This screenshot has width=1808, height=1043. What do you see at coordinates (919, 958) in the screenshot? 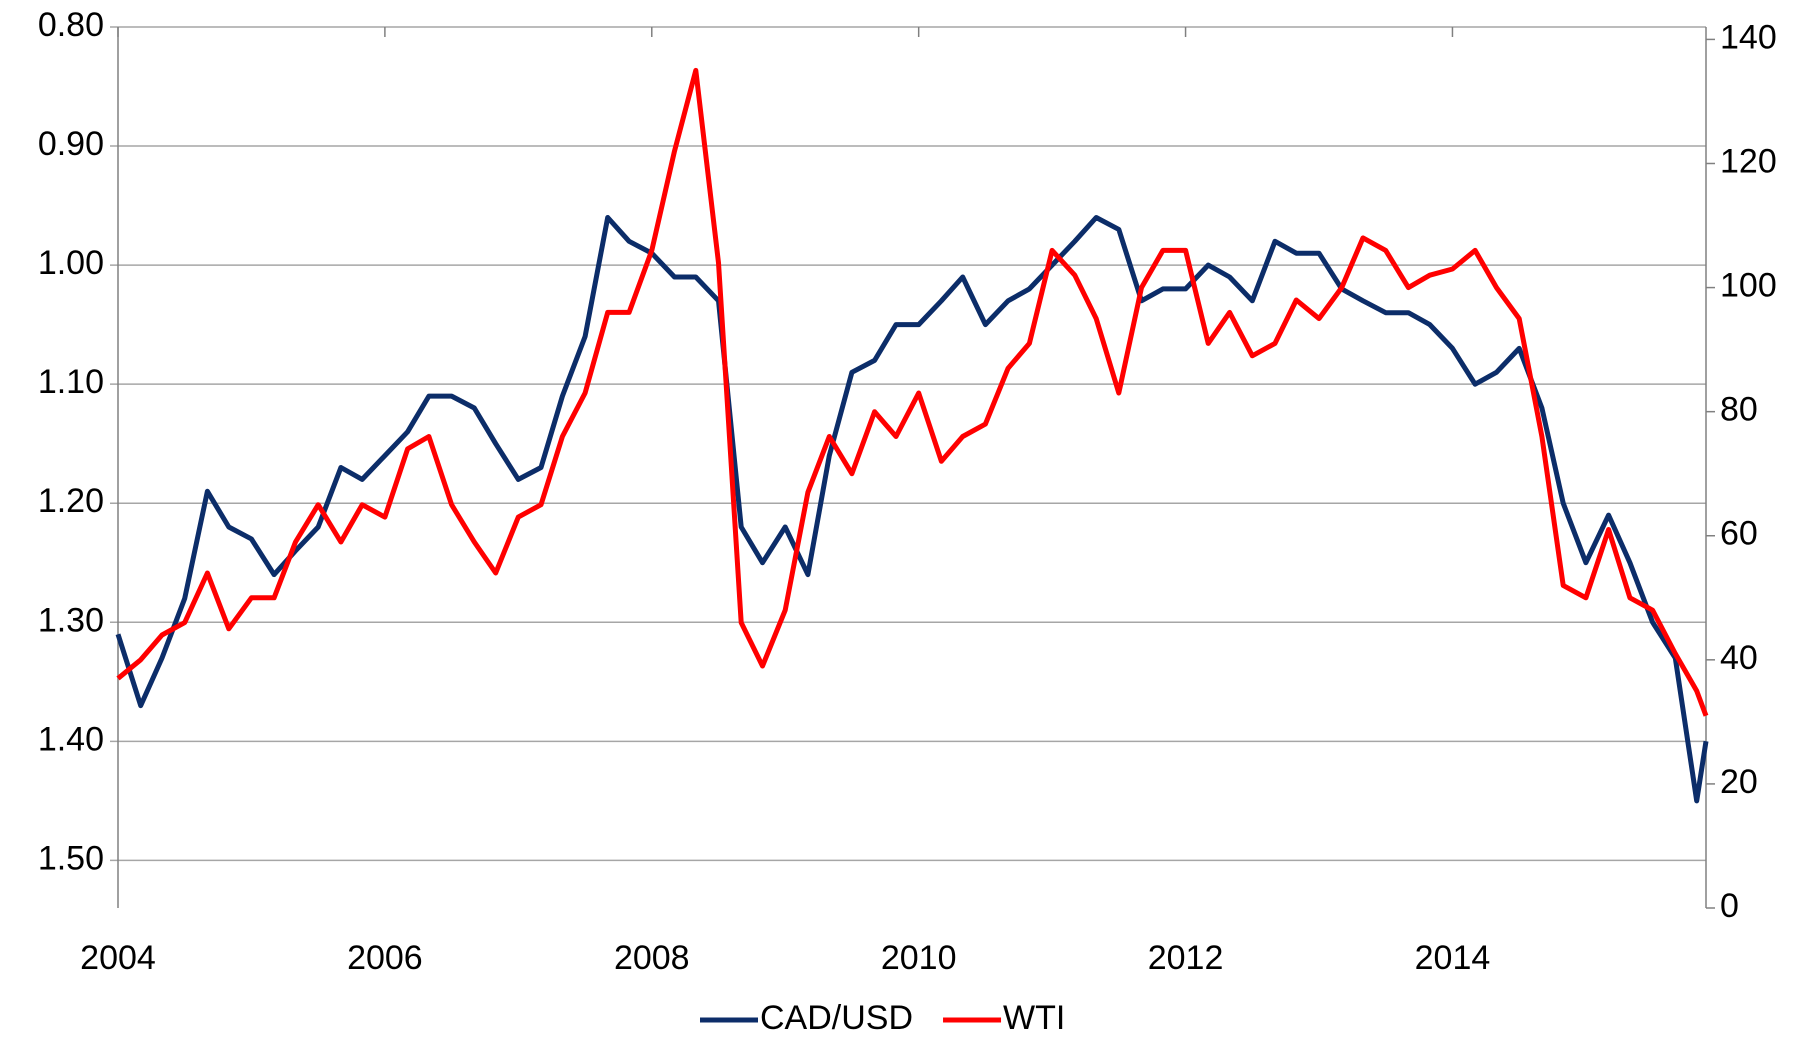
I see `x-tick-label: 2010` at bounding box center [919, 958].